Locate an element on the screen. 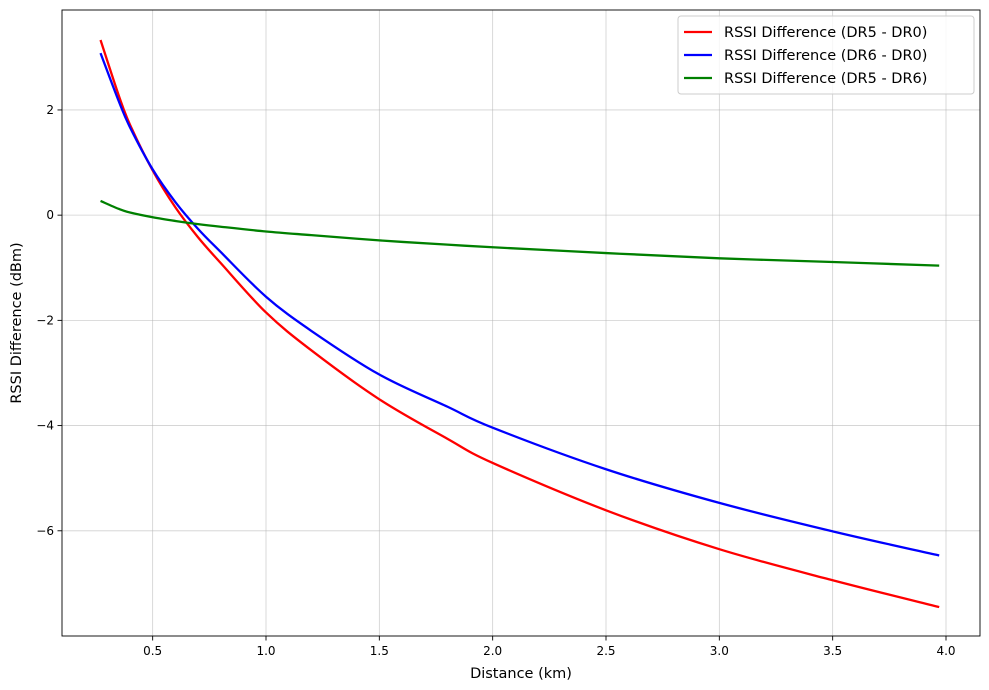 This screenshot has height=690, width=989. x-tick-label: 2.5 is located at coordinates (605, 651).